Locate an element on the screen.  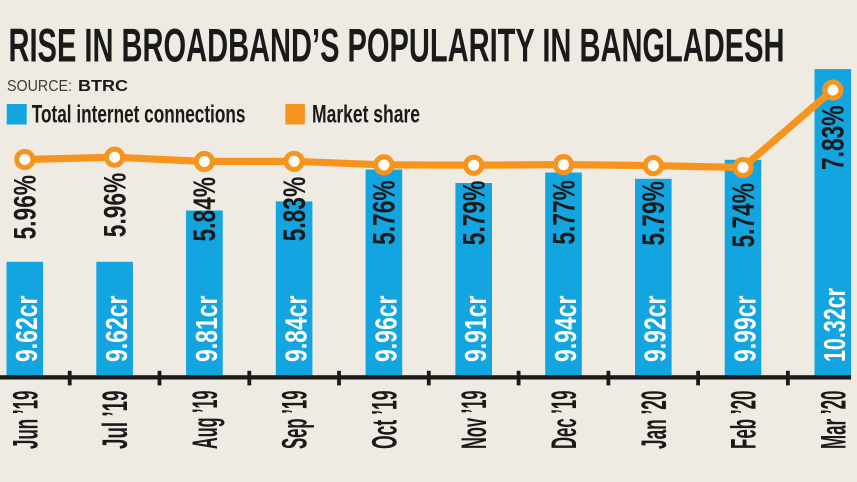
svg-text: Market share is located at coordinates (366, 115).